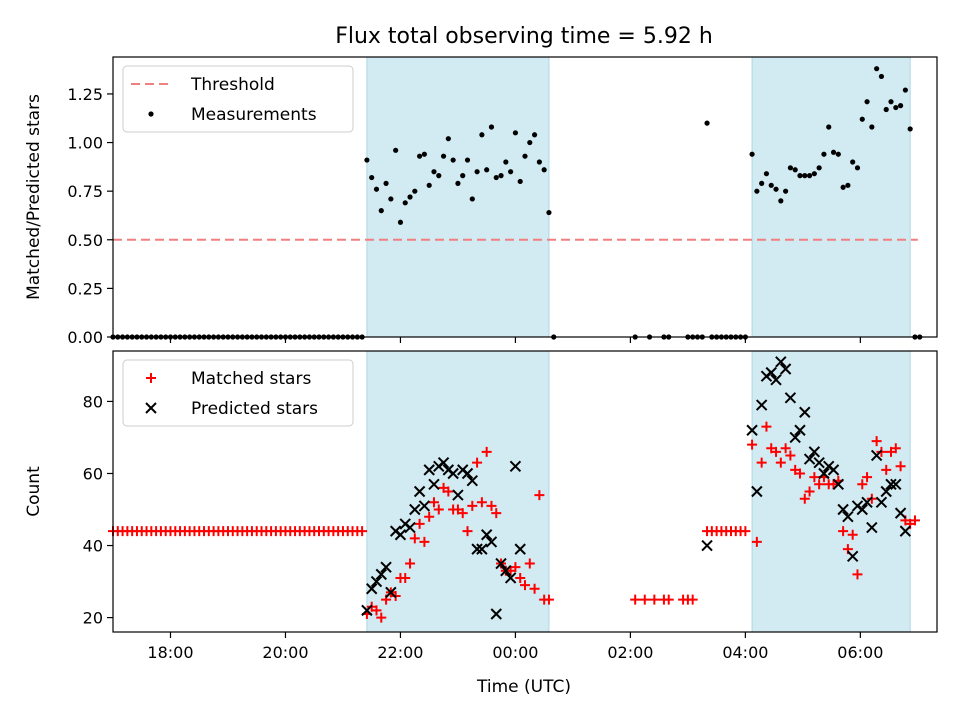  Describe the element at coordinates (151, 114) in the screenshot. I see `legend-measurement-swatch` at that location.